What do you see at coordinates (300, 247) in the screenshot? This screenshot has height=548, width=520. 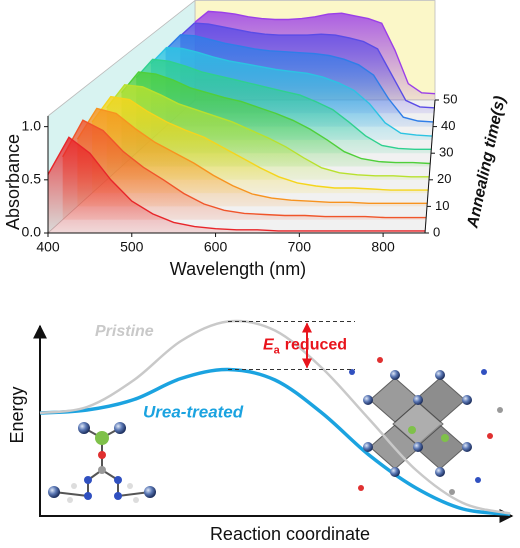 I see `x-tick-label: 700` at bounding box center [300, 247].